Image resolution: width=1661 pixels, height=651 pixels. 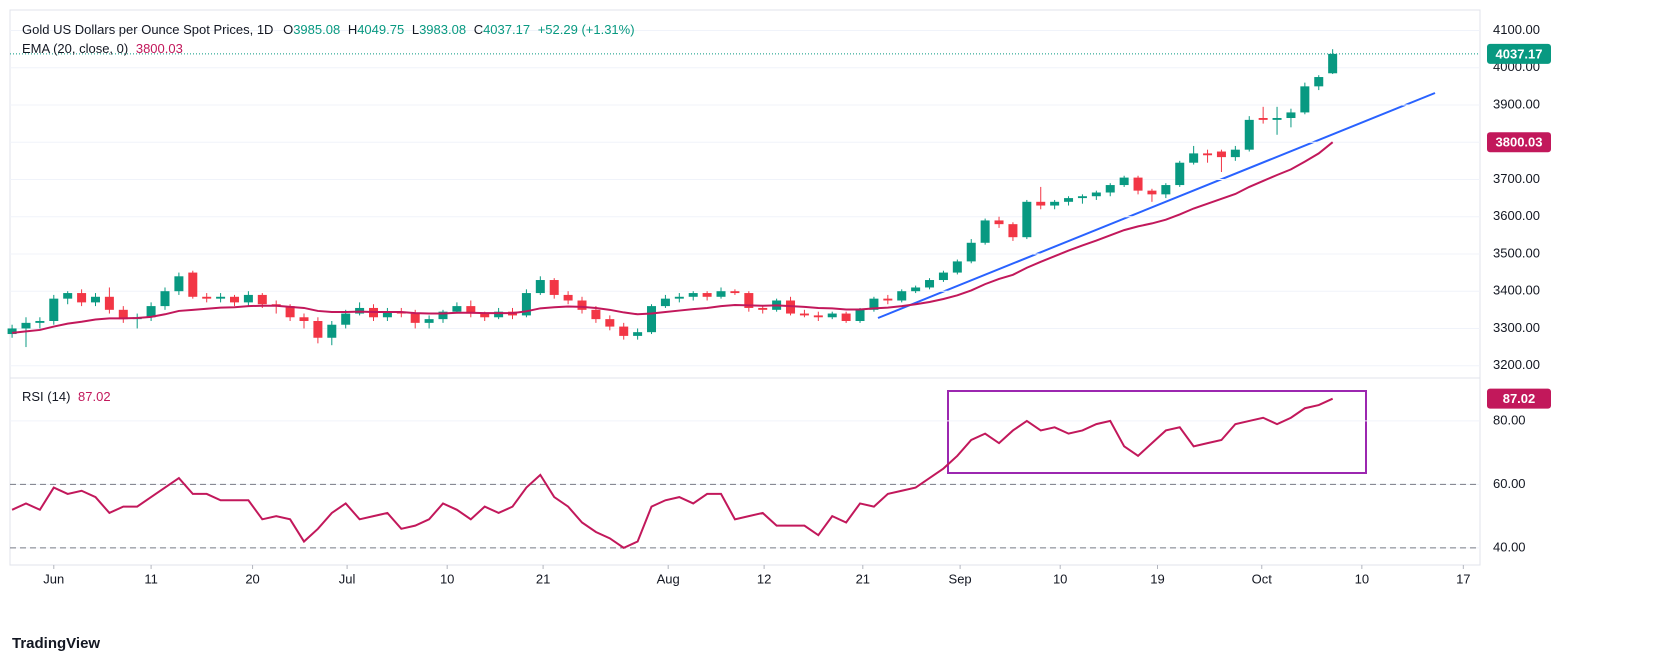 What do you see at coordinates (586, 29) in the screenshot?
I see `change: +52.29 (+1.31%)` at bounding box center [586, 29].